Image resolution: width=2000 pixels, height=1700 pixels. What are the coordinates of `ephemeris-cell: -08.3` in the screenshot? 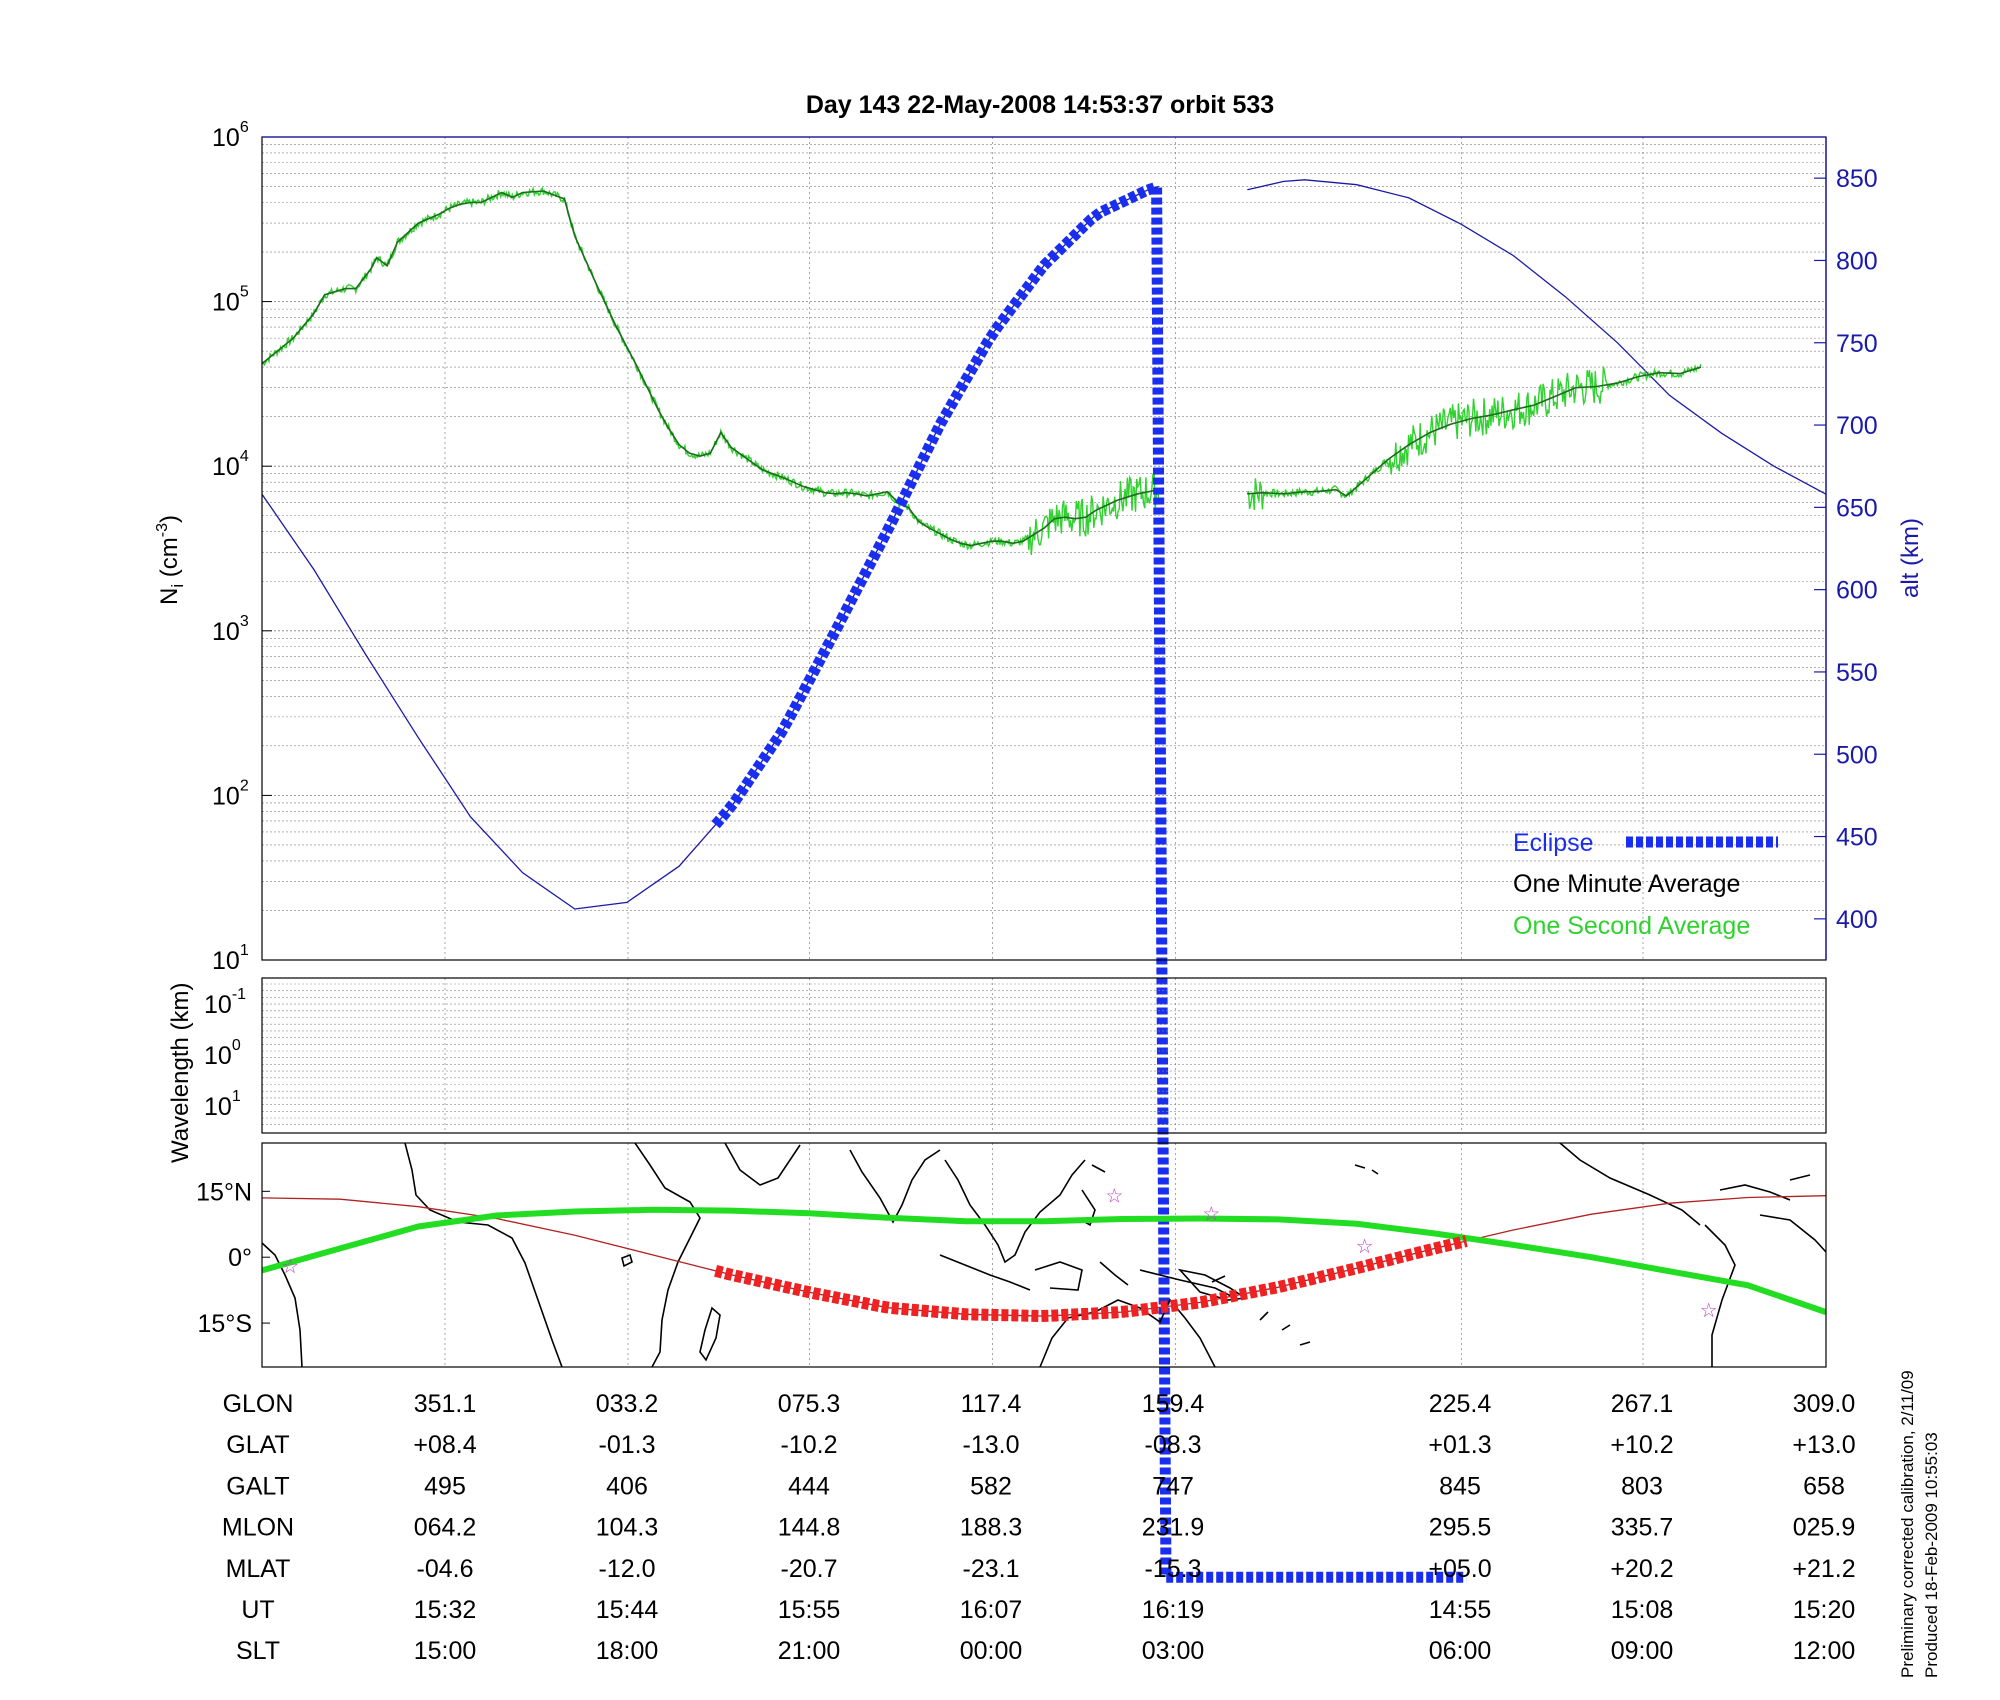 It's located at (1173, 1445).